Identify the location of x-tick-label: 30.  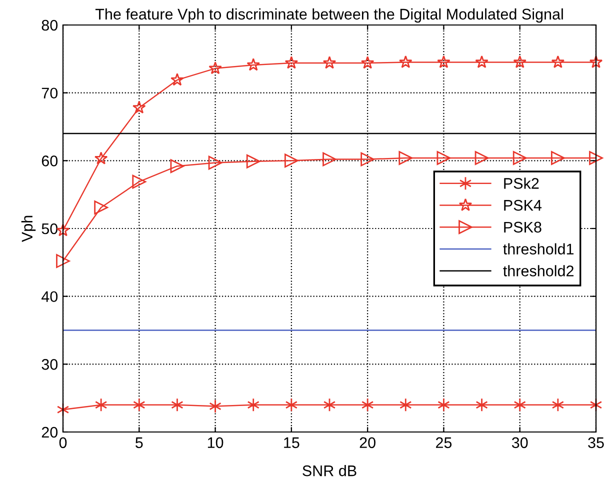
(520, 442).